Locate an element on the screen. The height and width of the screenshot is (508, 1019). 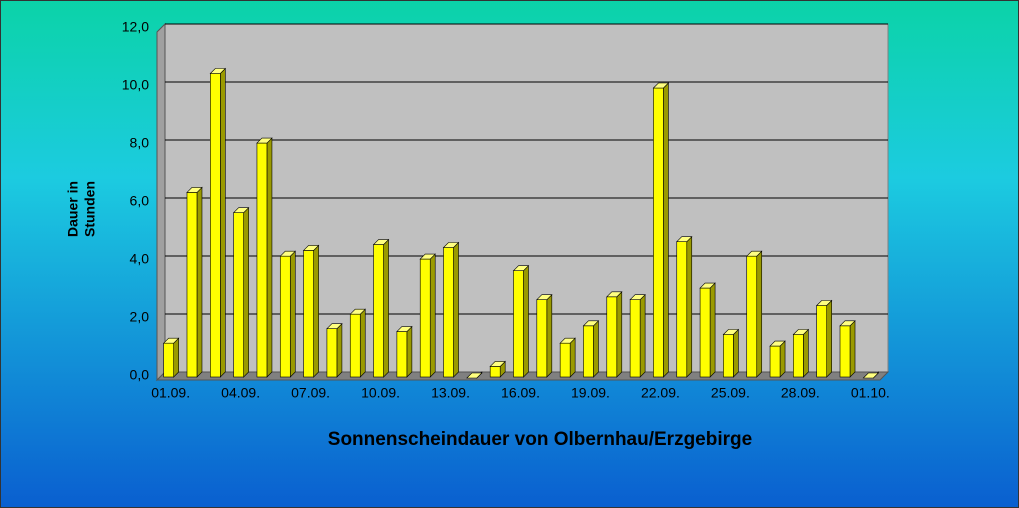
x-tick-label: 01.09. is located at coordinates (170, 393).